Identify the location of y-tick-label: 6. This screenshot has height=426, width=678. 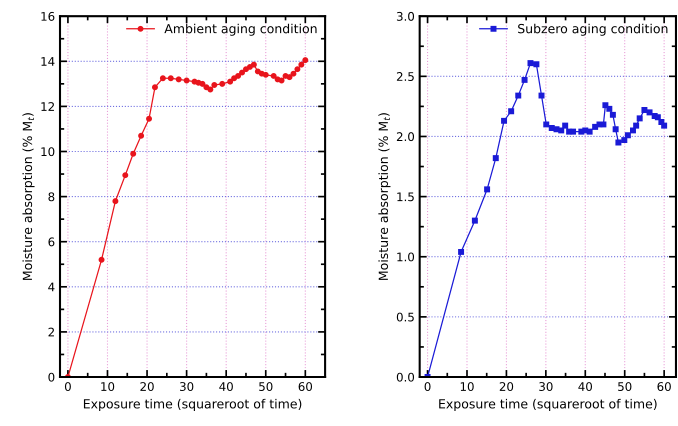
(51, 241).